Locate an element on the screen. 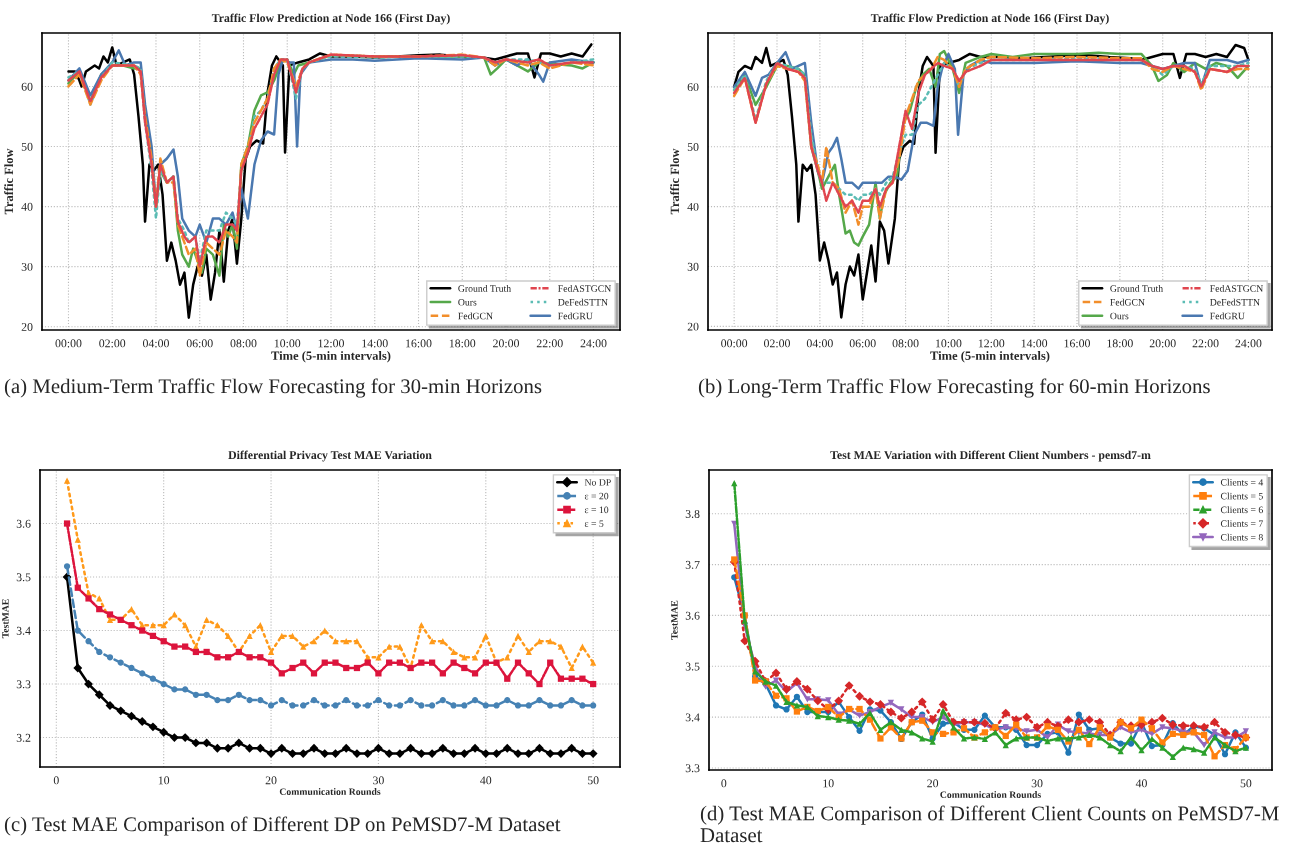 The image size is (1295, 866). legend-label: Clients = 7 is located at coordinates (1241, 523).